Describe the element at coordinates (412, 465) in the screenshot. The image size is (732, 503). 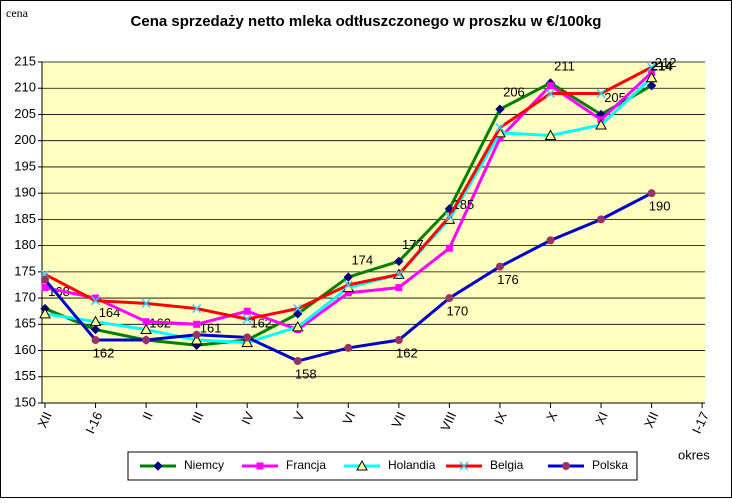
I see `legend-label: Holandia` at that location.